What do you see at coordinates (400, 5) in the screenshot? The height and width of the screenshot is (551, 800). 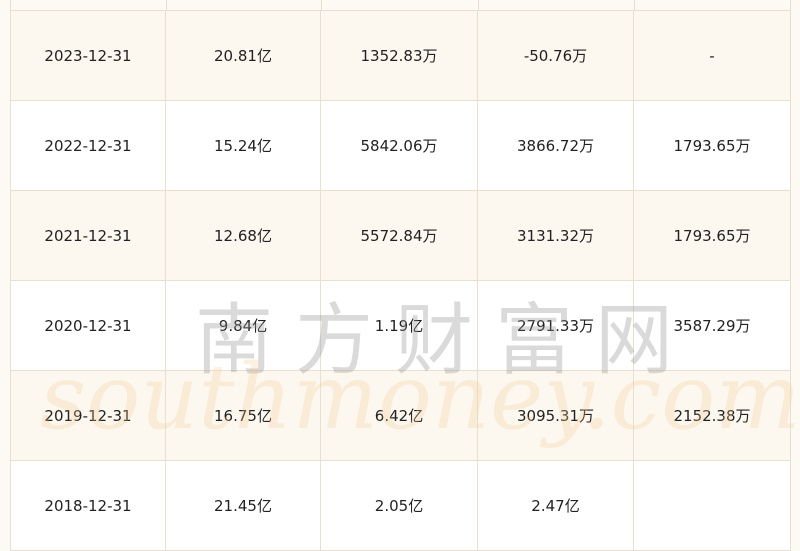 I see `table-top-edge` at bounding box center [400, 5].